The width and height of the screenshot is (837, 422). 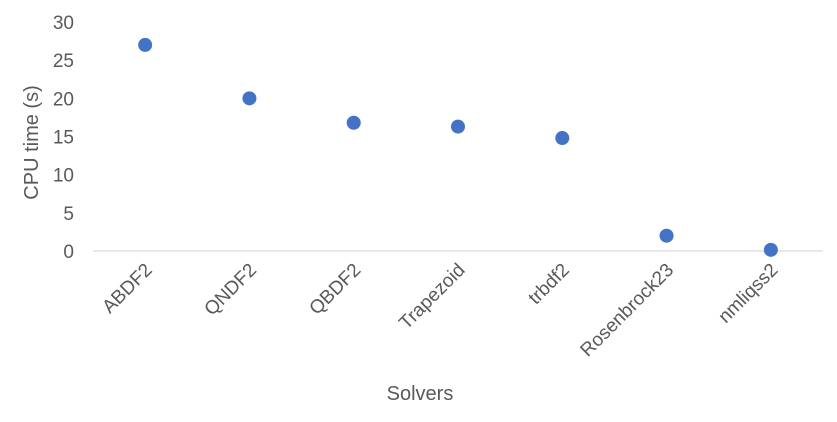 I want to click on x-tick-label: QBDF2, so click(x=336, y=290).